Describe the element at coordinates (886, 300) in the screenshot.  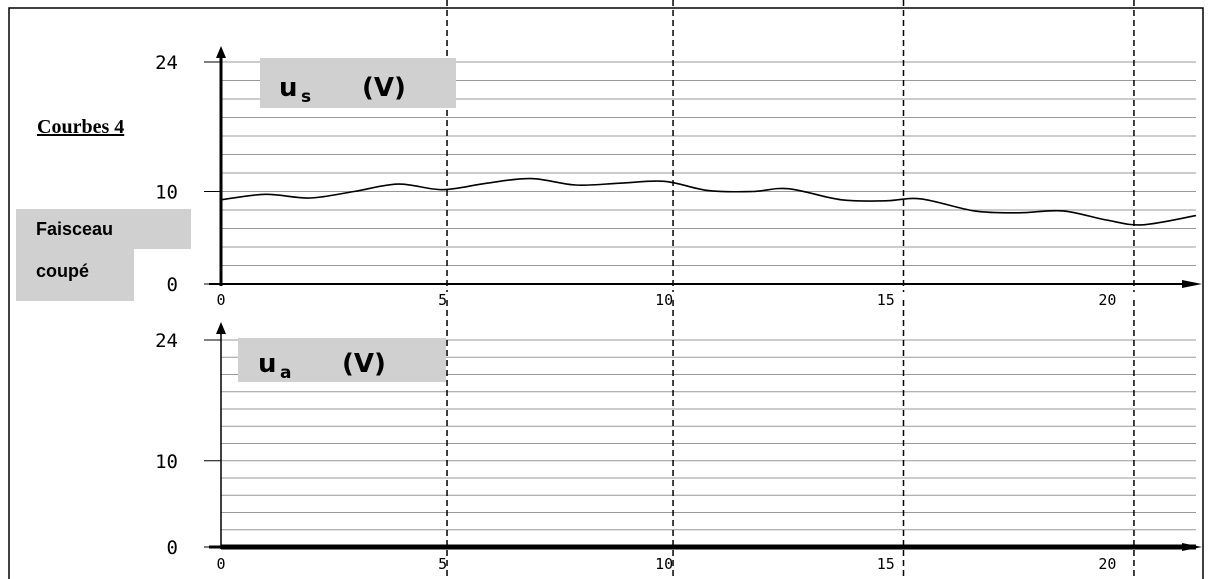
I see `upper-x-tick-label: 15` at that location.